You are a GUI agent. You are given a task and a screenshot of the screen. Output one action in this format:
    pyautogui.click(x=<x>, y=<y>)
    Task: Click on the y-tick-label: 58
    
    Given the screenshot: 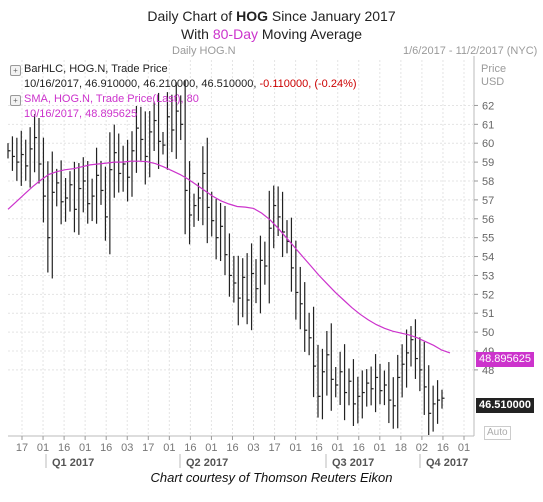 What is the action you would take?
    pyautogui.click(x=488, y=182)
    